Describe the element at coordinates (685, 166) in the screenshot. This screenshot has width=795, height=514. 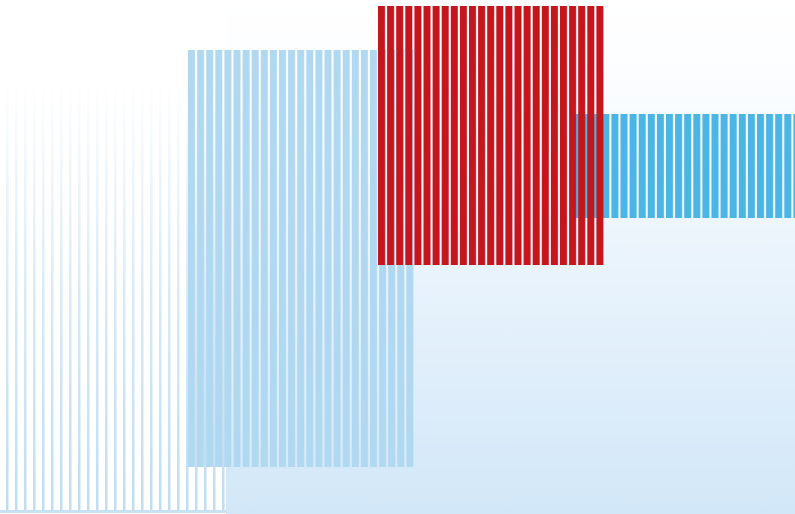
I see `blue-block` at that location.